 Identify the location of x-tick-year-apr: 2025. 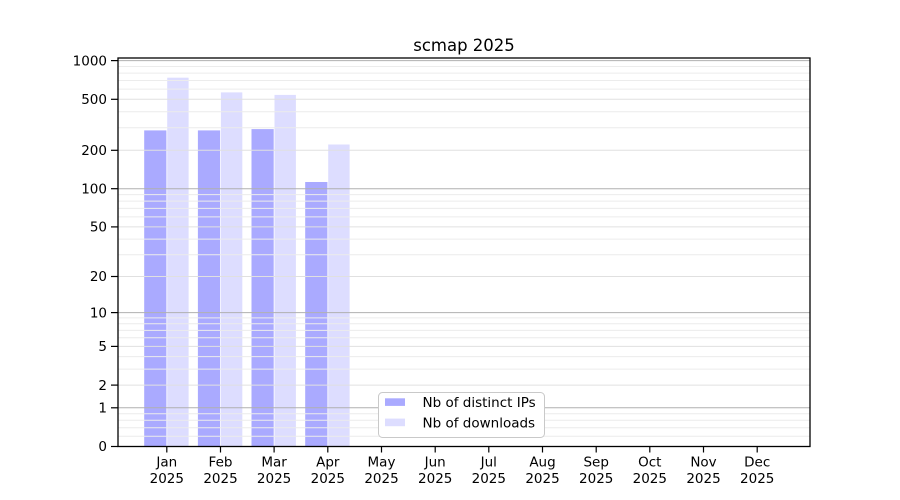
(328, 479).